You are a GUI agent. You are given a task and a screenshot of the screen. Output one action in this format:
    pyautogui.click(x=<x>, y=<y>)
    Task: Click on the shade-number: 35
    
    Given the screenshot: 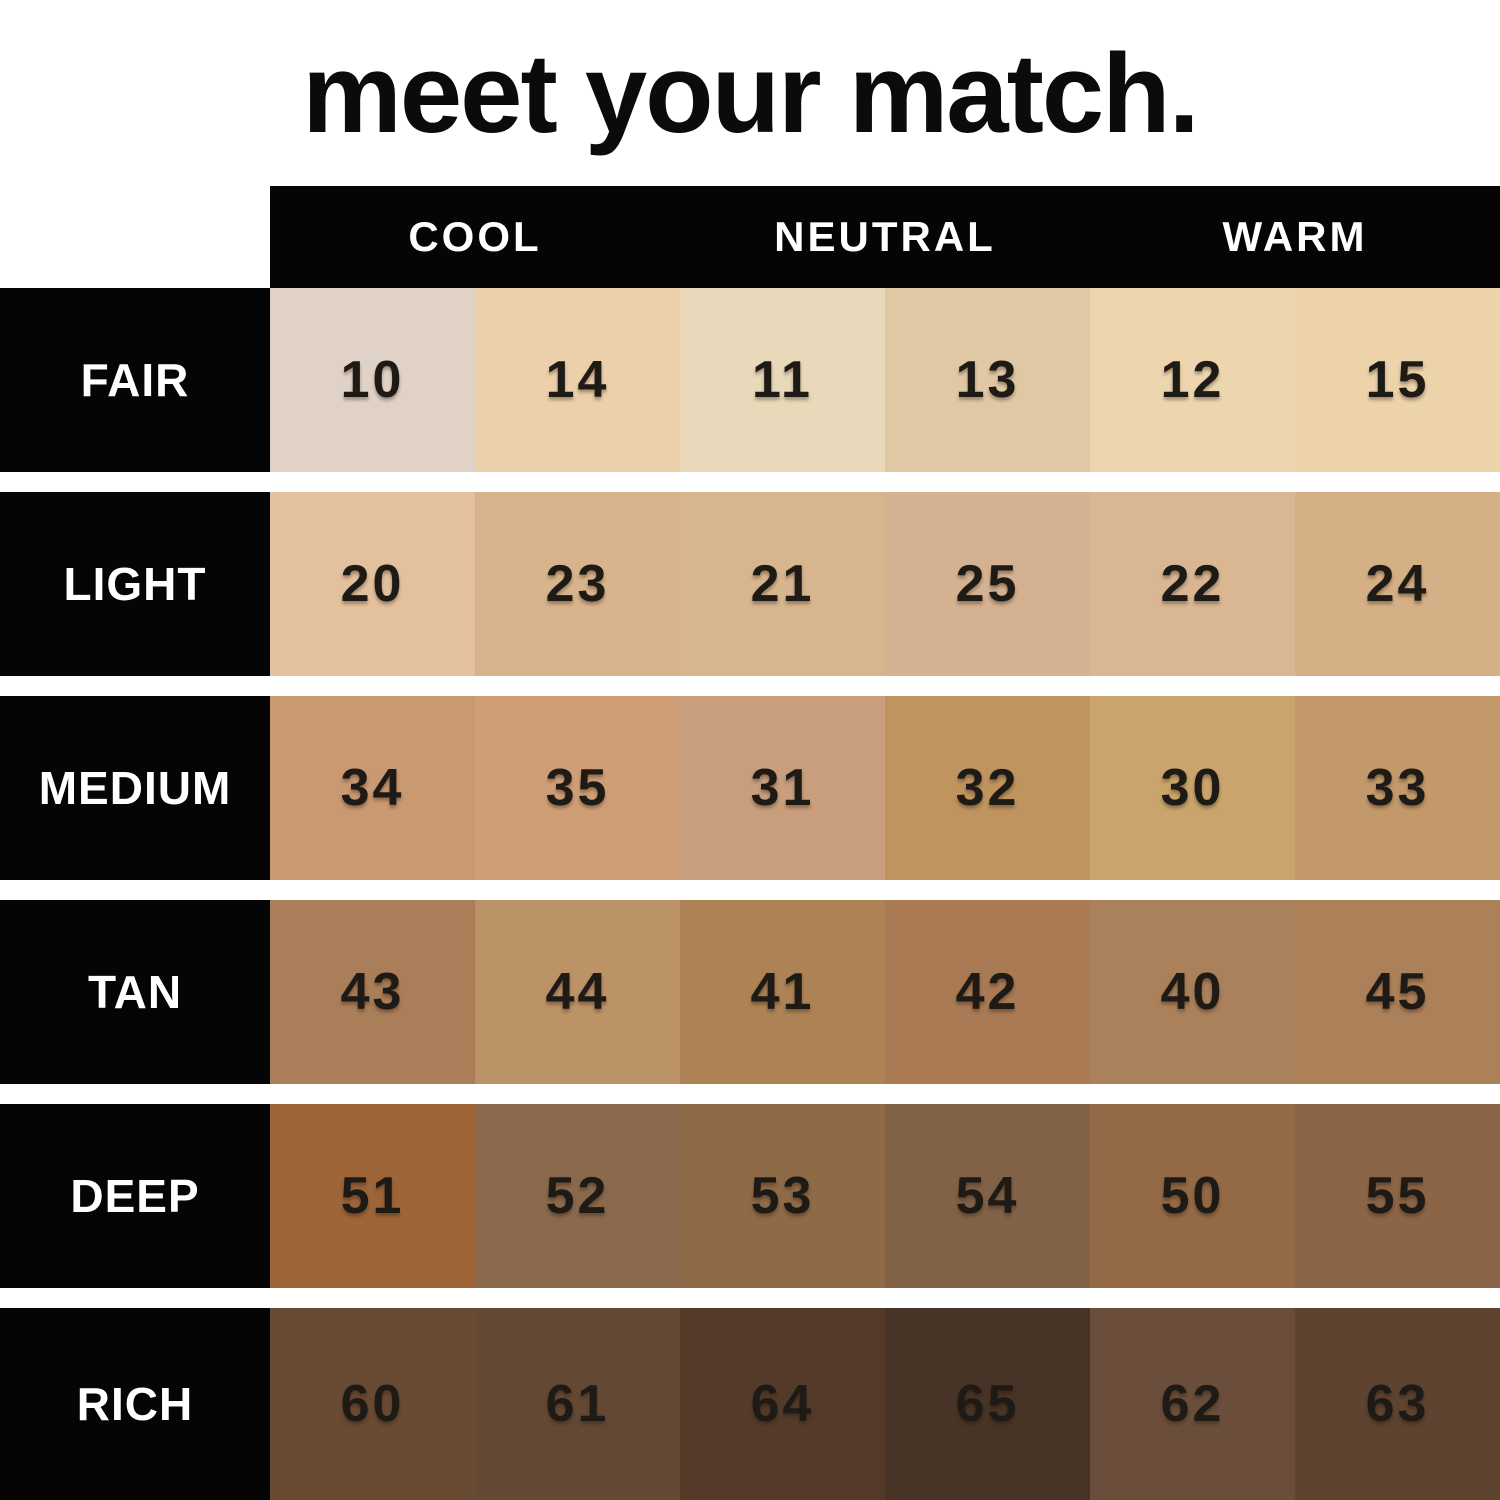 What is the action you would take?
    pyautogui.click(x=577, y=788)
    